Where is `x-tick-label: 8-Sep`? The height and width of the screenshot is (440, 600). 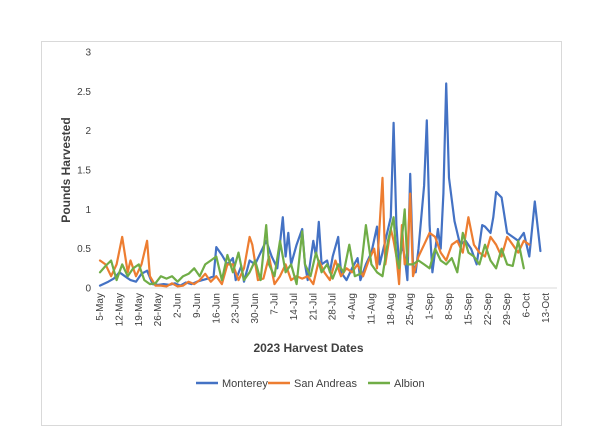
x-tick-label: 8-Sep is located at coordinates (449, 306).